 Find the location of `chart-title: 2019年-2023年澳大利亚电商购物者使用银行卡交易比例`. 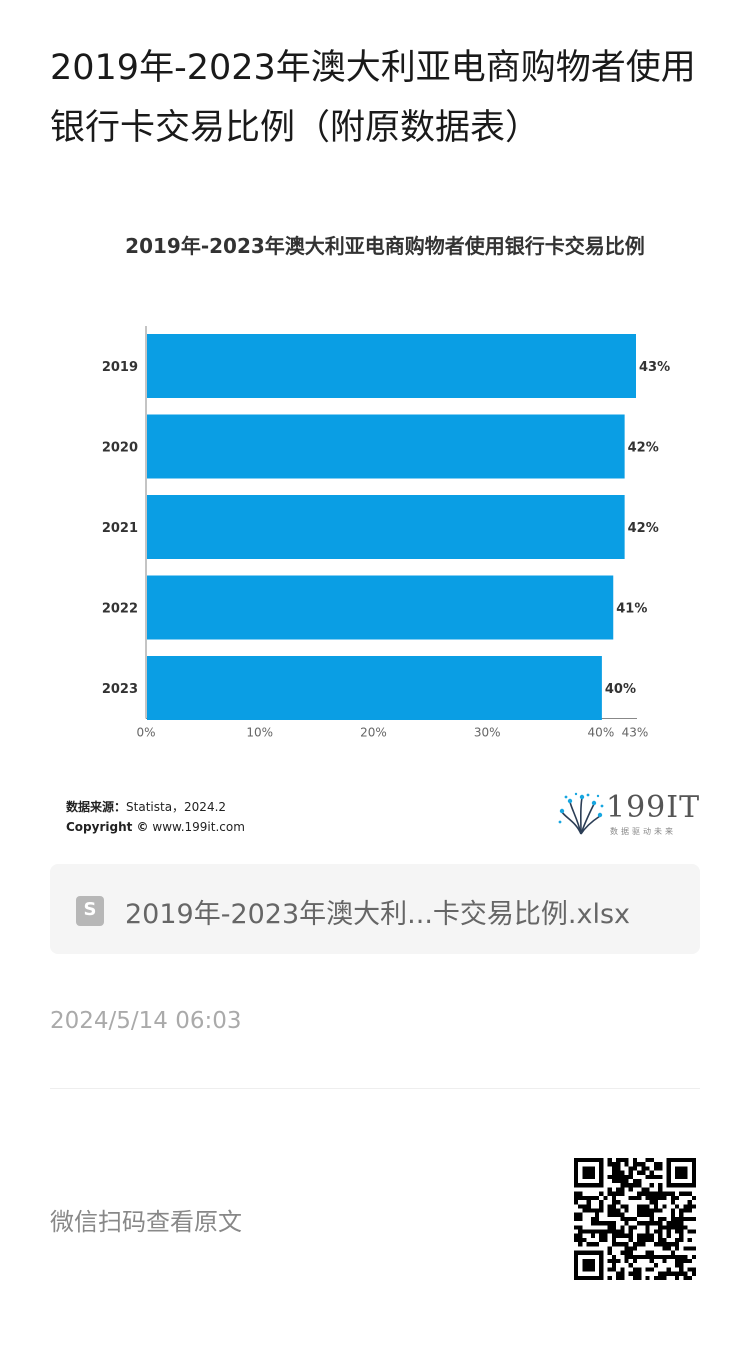

chart-title: 2019年-2023年澳大利亚电商购物者使用银行卡交易比例 is located at coordinates (385, 246).